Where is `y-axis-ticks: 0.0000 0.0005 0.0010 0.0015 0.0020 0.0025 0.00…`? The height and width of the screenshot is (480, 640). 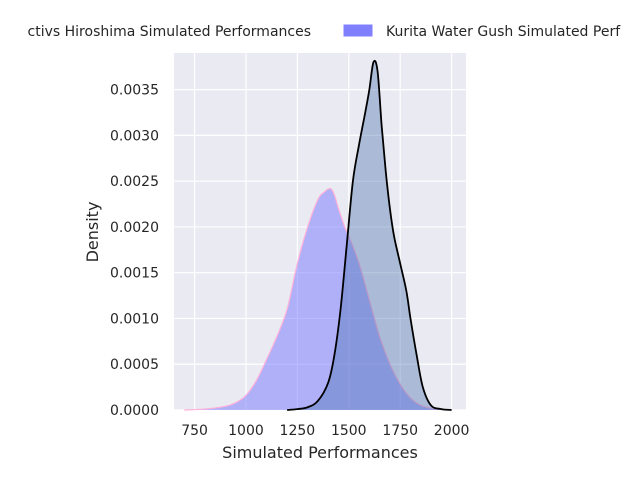
y-axis-ticks: 0.0000 0.0005 0.0010 0.0015 0.0020 0.0025 0.00… is located at coordinates (134, 251).